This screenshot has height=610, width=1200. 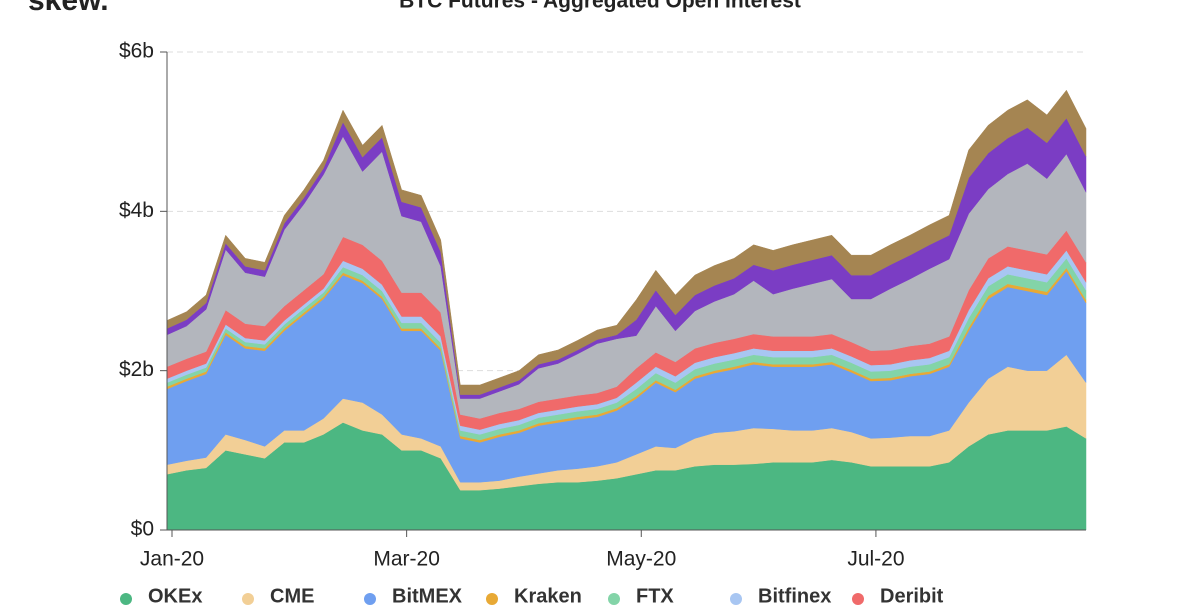 What do you see at coordinates (68, 8) in the screenshot?
I see `logo: skew.` at bounding box center [68, 8].